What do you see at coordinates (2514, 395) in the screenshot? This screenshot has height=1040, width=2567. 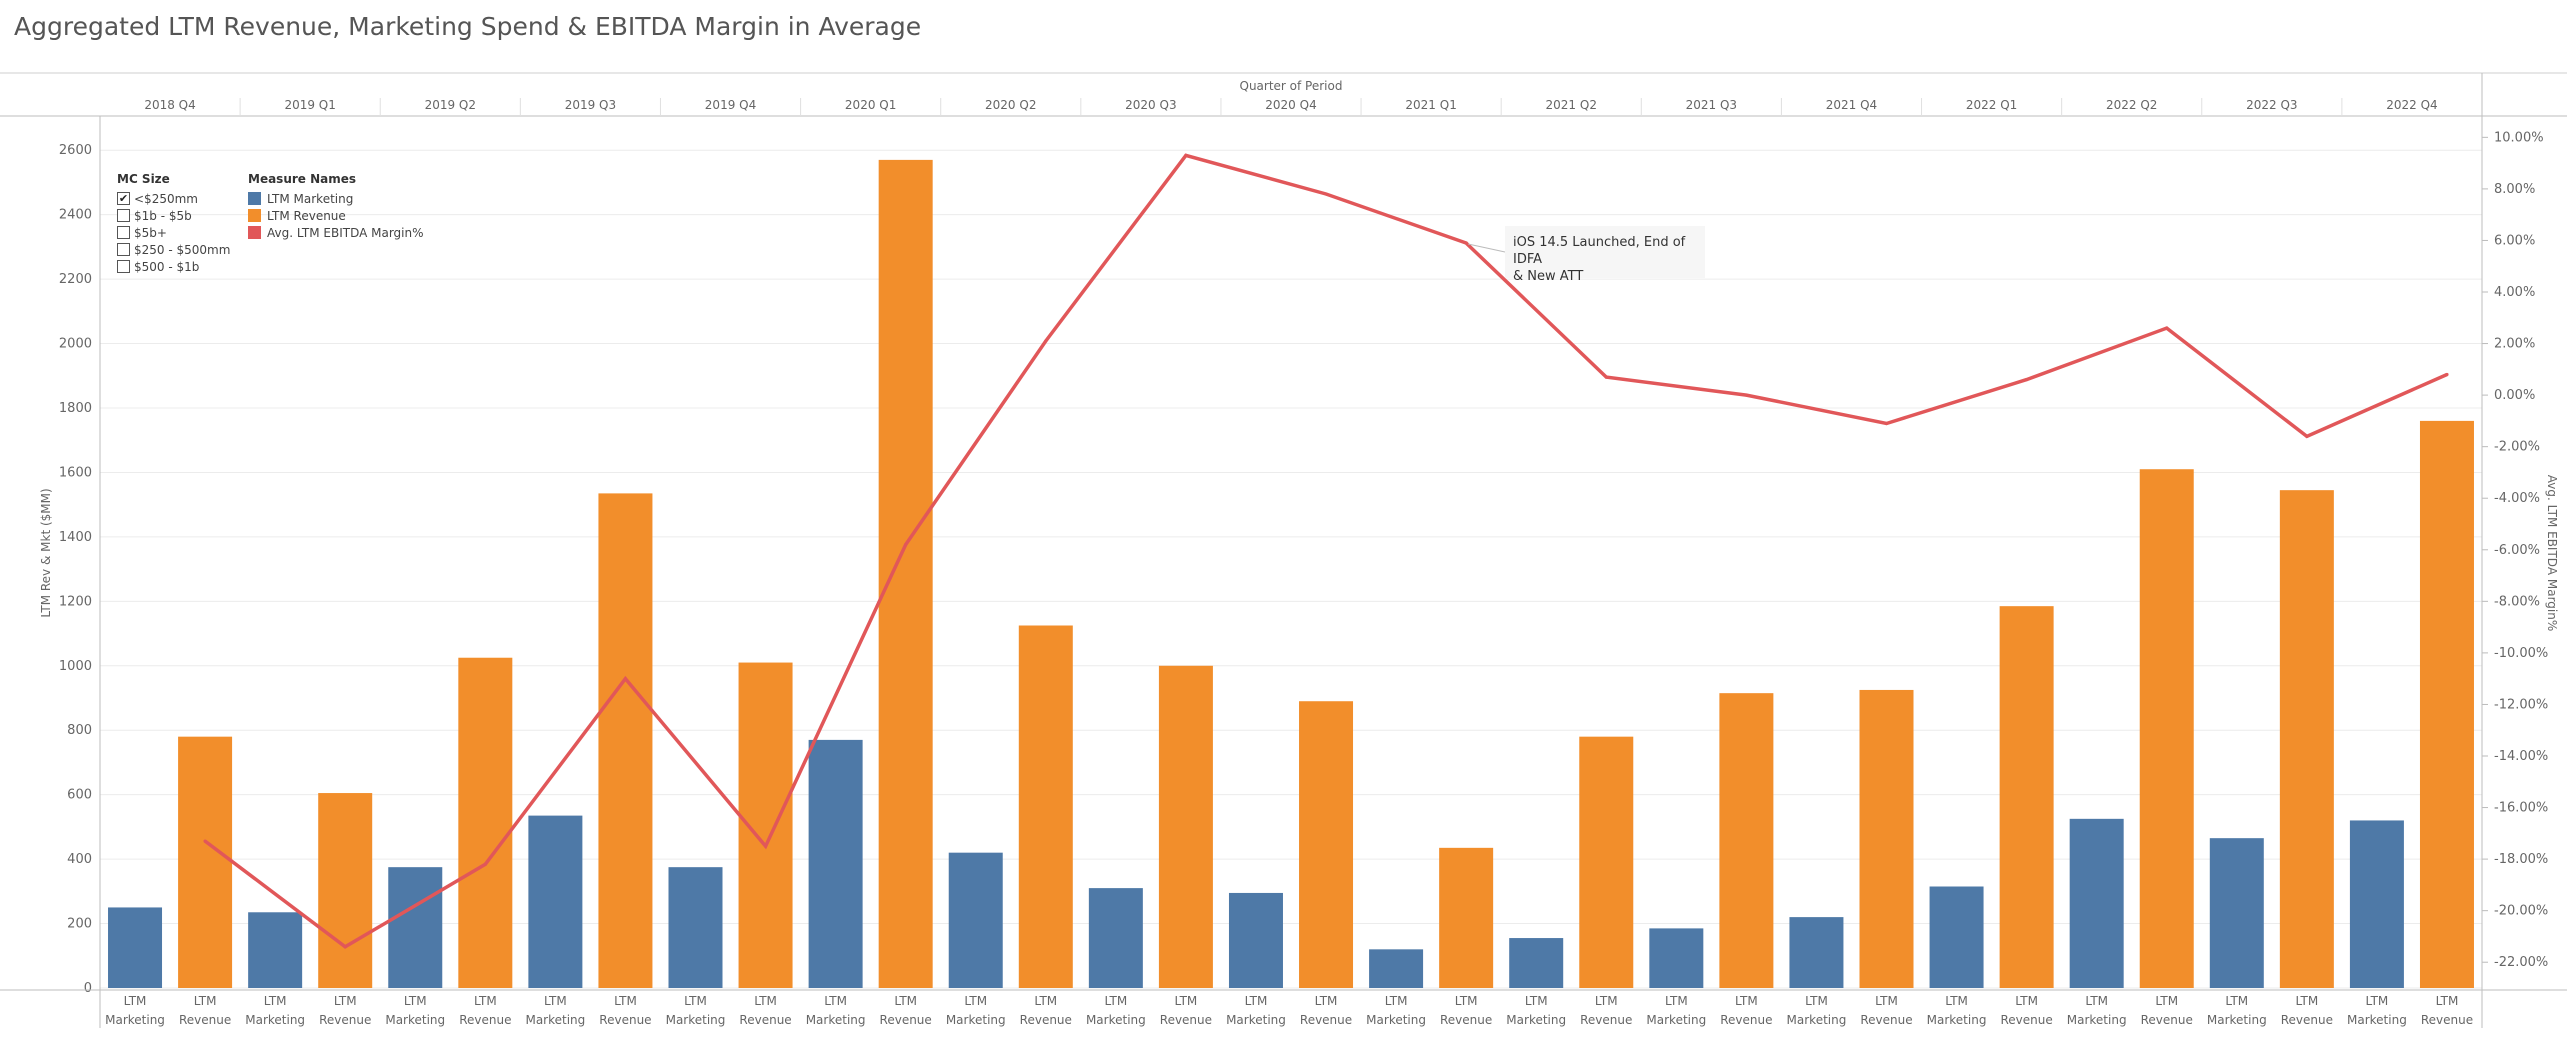 I see `y2-tick-label: 0.00%` at bounding box center [2514, 395].